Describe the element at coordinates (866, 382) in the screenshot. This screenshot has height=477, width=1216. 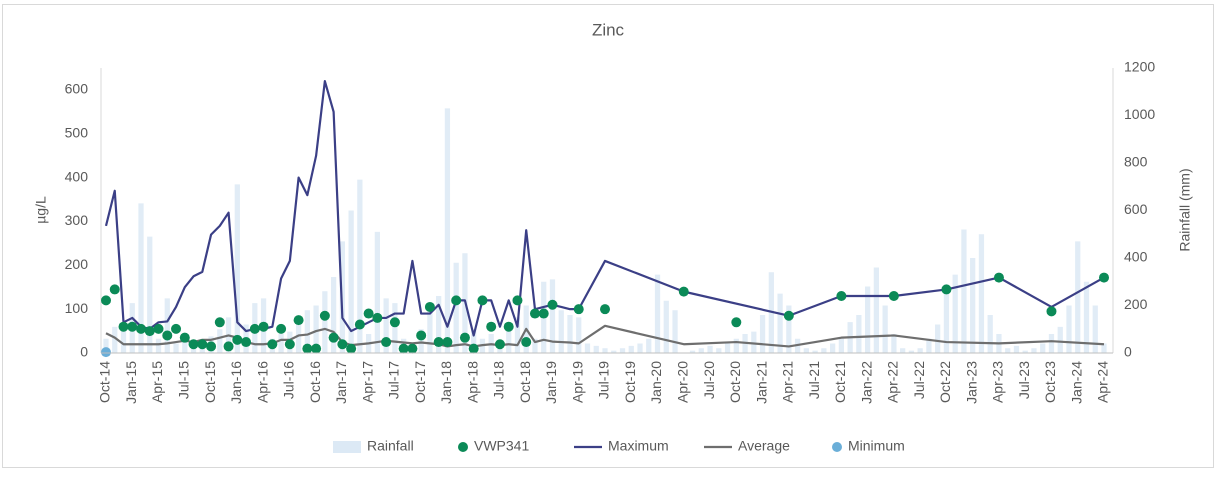
I see `x-tick-label: Jan-22` at that location.